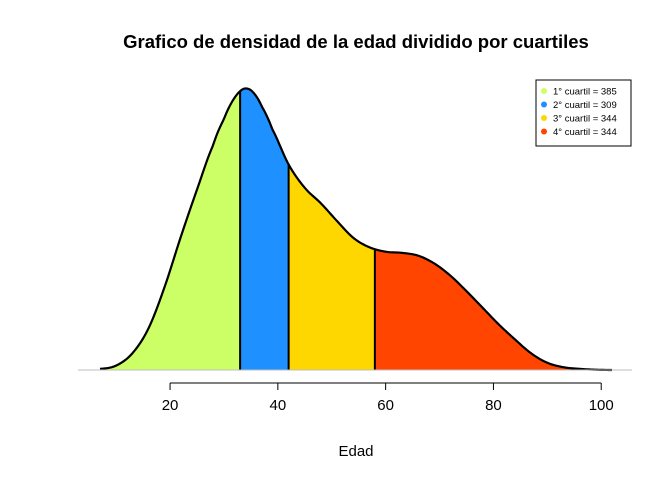 Image resolution: width=672 pixels, height=480 pixels. I want to click on legend-entry-4: 4° cuartil = 344, so click(585, 132).